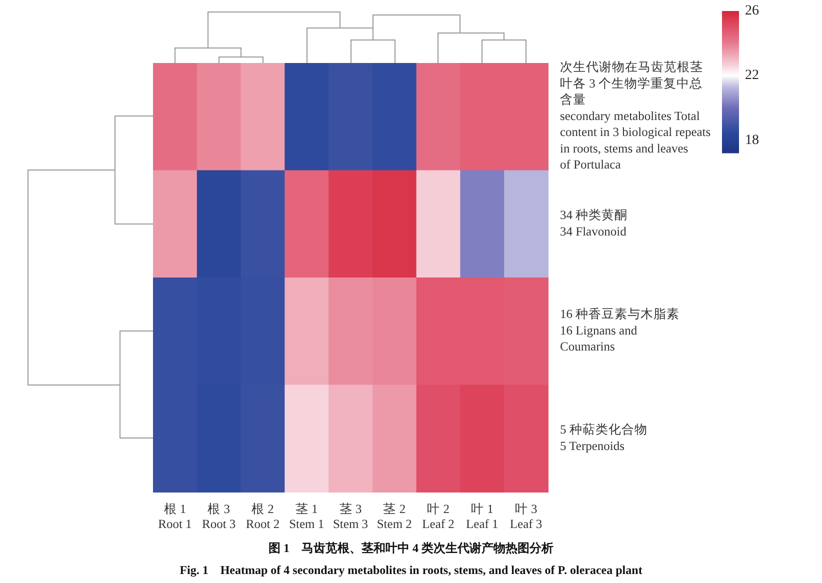 Image resolution: width=822 pixels, height=583 pixels. Describe the element at coordinates (438, 516) in the screenshot. I see `x-tick-label: 叶 2 Leaf 2` at that location.